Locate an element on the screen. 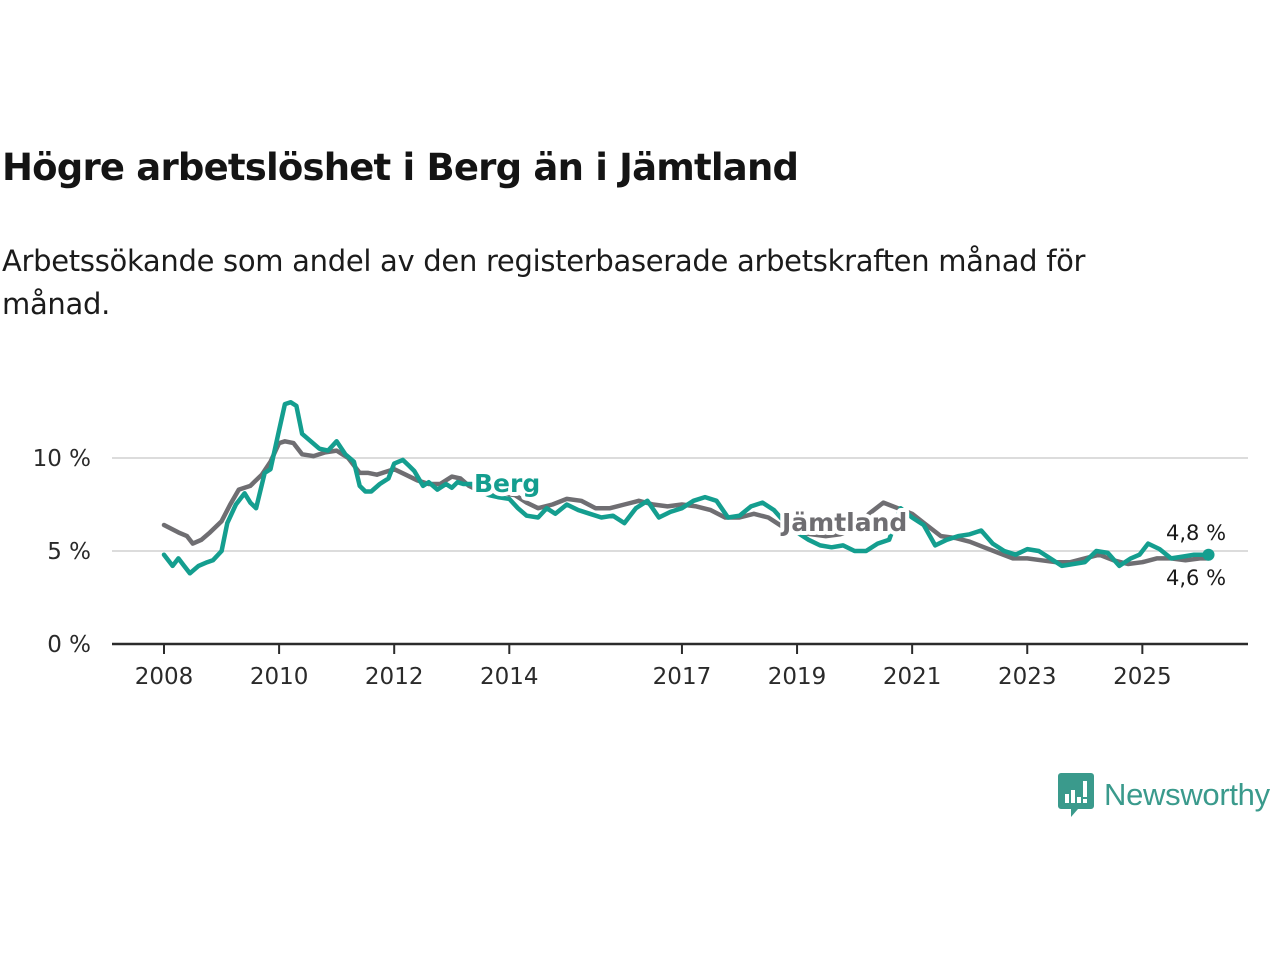 This screenshot has height=960, width=1280. x-axis: 2008 2010 2012 2014 2017 2019 2021 2023 2025 is located at coordinates (680, 666).